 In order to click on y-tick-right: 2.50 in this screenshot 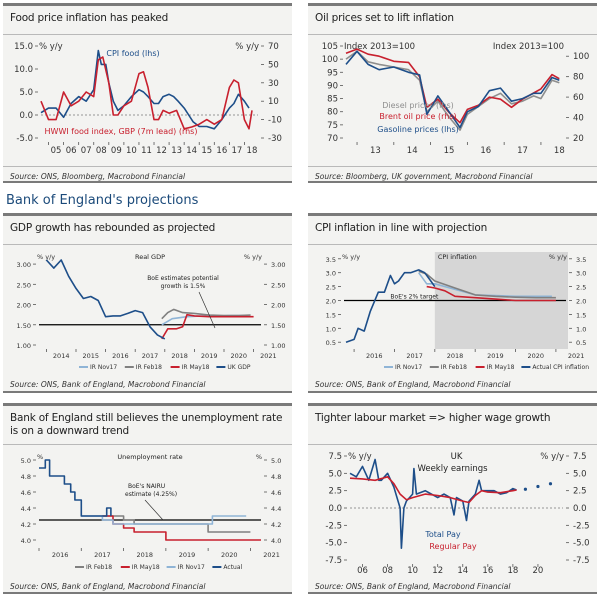, I will do `click(278, 285)`.